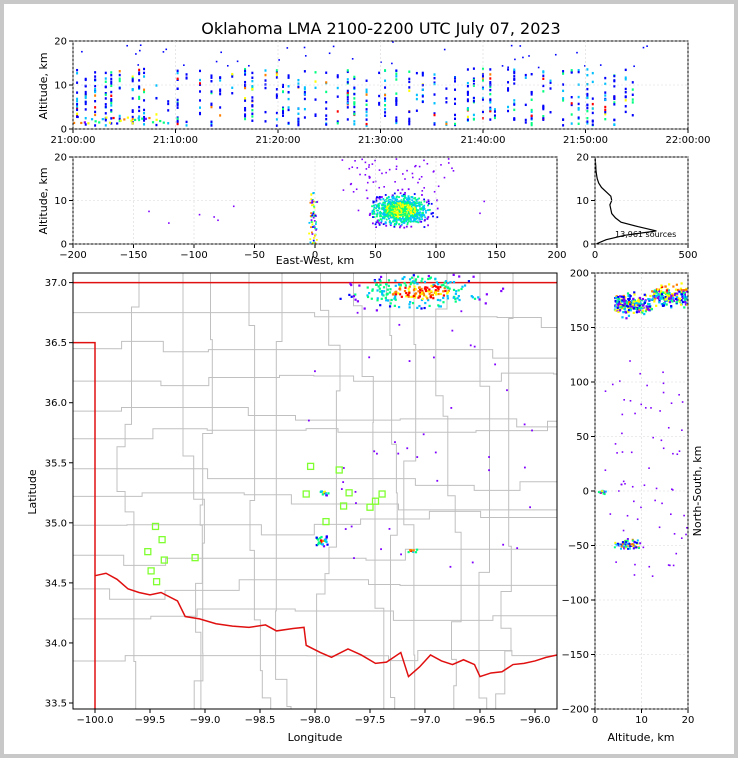 The image size is (738, 758). Describe the element at coordinates (77, 117) in the screenshot. I see `th-lowalt-bin` at that location.